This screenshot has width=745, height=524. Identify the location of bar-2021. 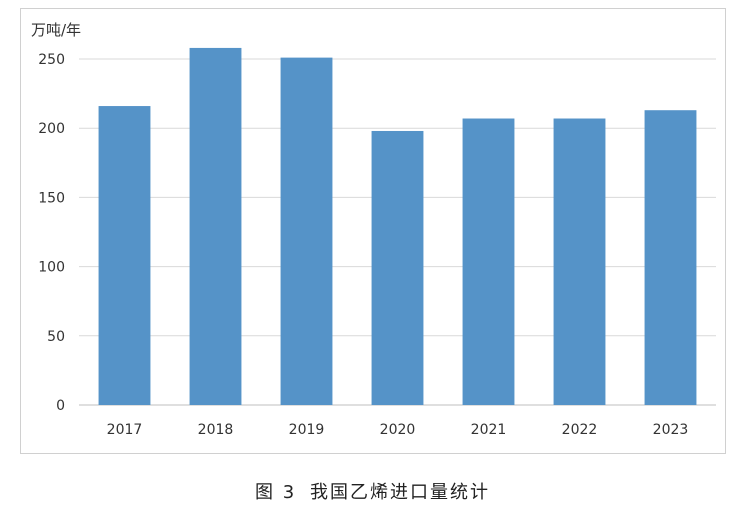
(488, 262).